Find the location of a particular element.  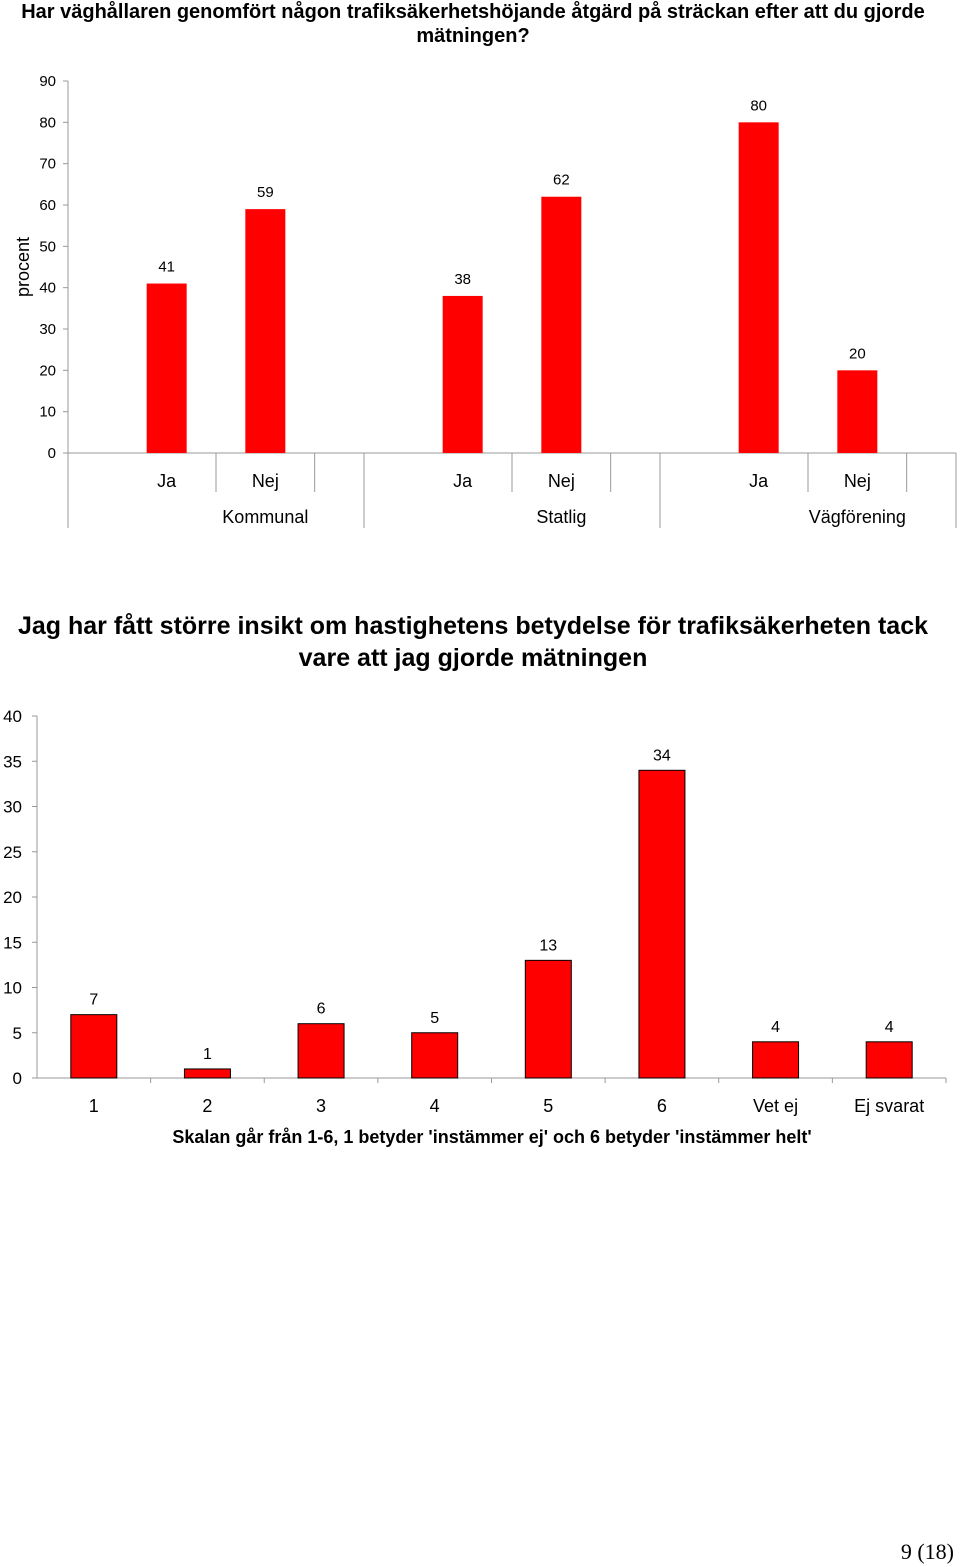

data-label: 6 is located at coordinates (321, 1009).